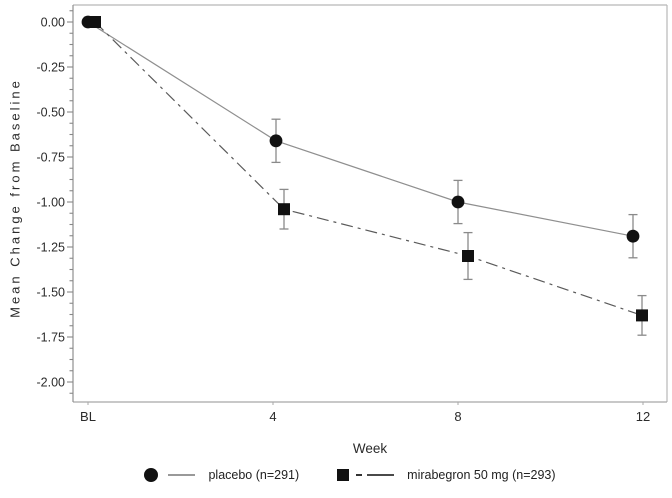 This screenshot has width=672, height=498. Describe the element at coordinates (481, 475) in the screenshot. I see `legend-label-mirabegron: mirabegron 50 mg (n=293)` at that location.